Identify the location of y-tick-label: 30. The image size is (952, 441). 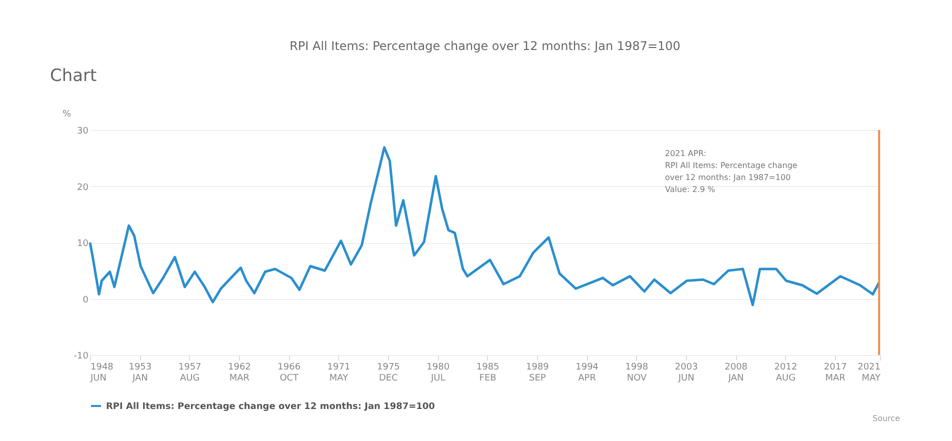
(83, 131).